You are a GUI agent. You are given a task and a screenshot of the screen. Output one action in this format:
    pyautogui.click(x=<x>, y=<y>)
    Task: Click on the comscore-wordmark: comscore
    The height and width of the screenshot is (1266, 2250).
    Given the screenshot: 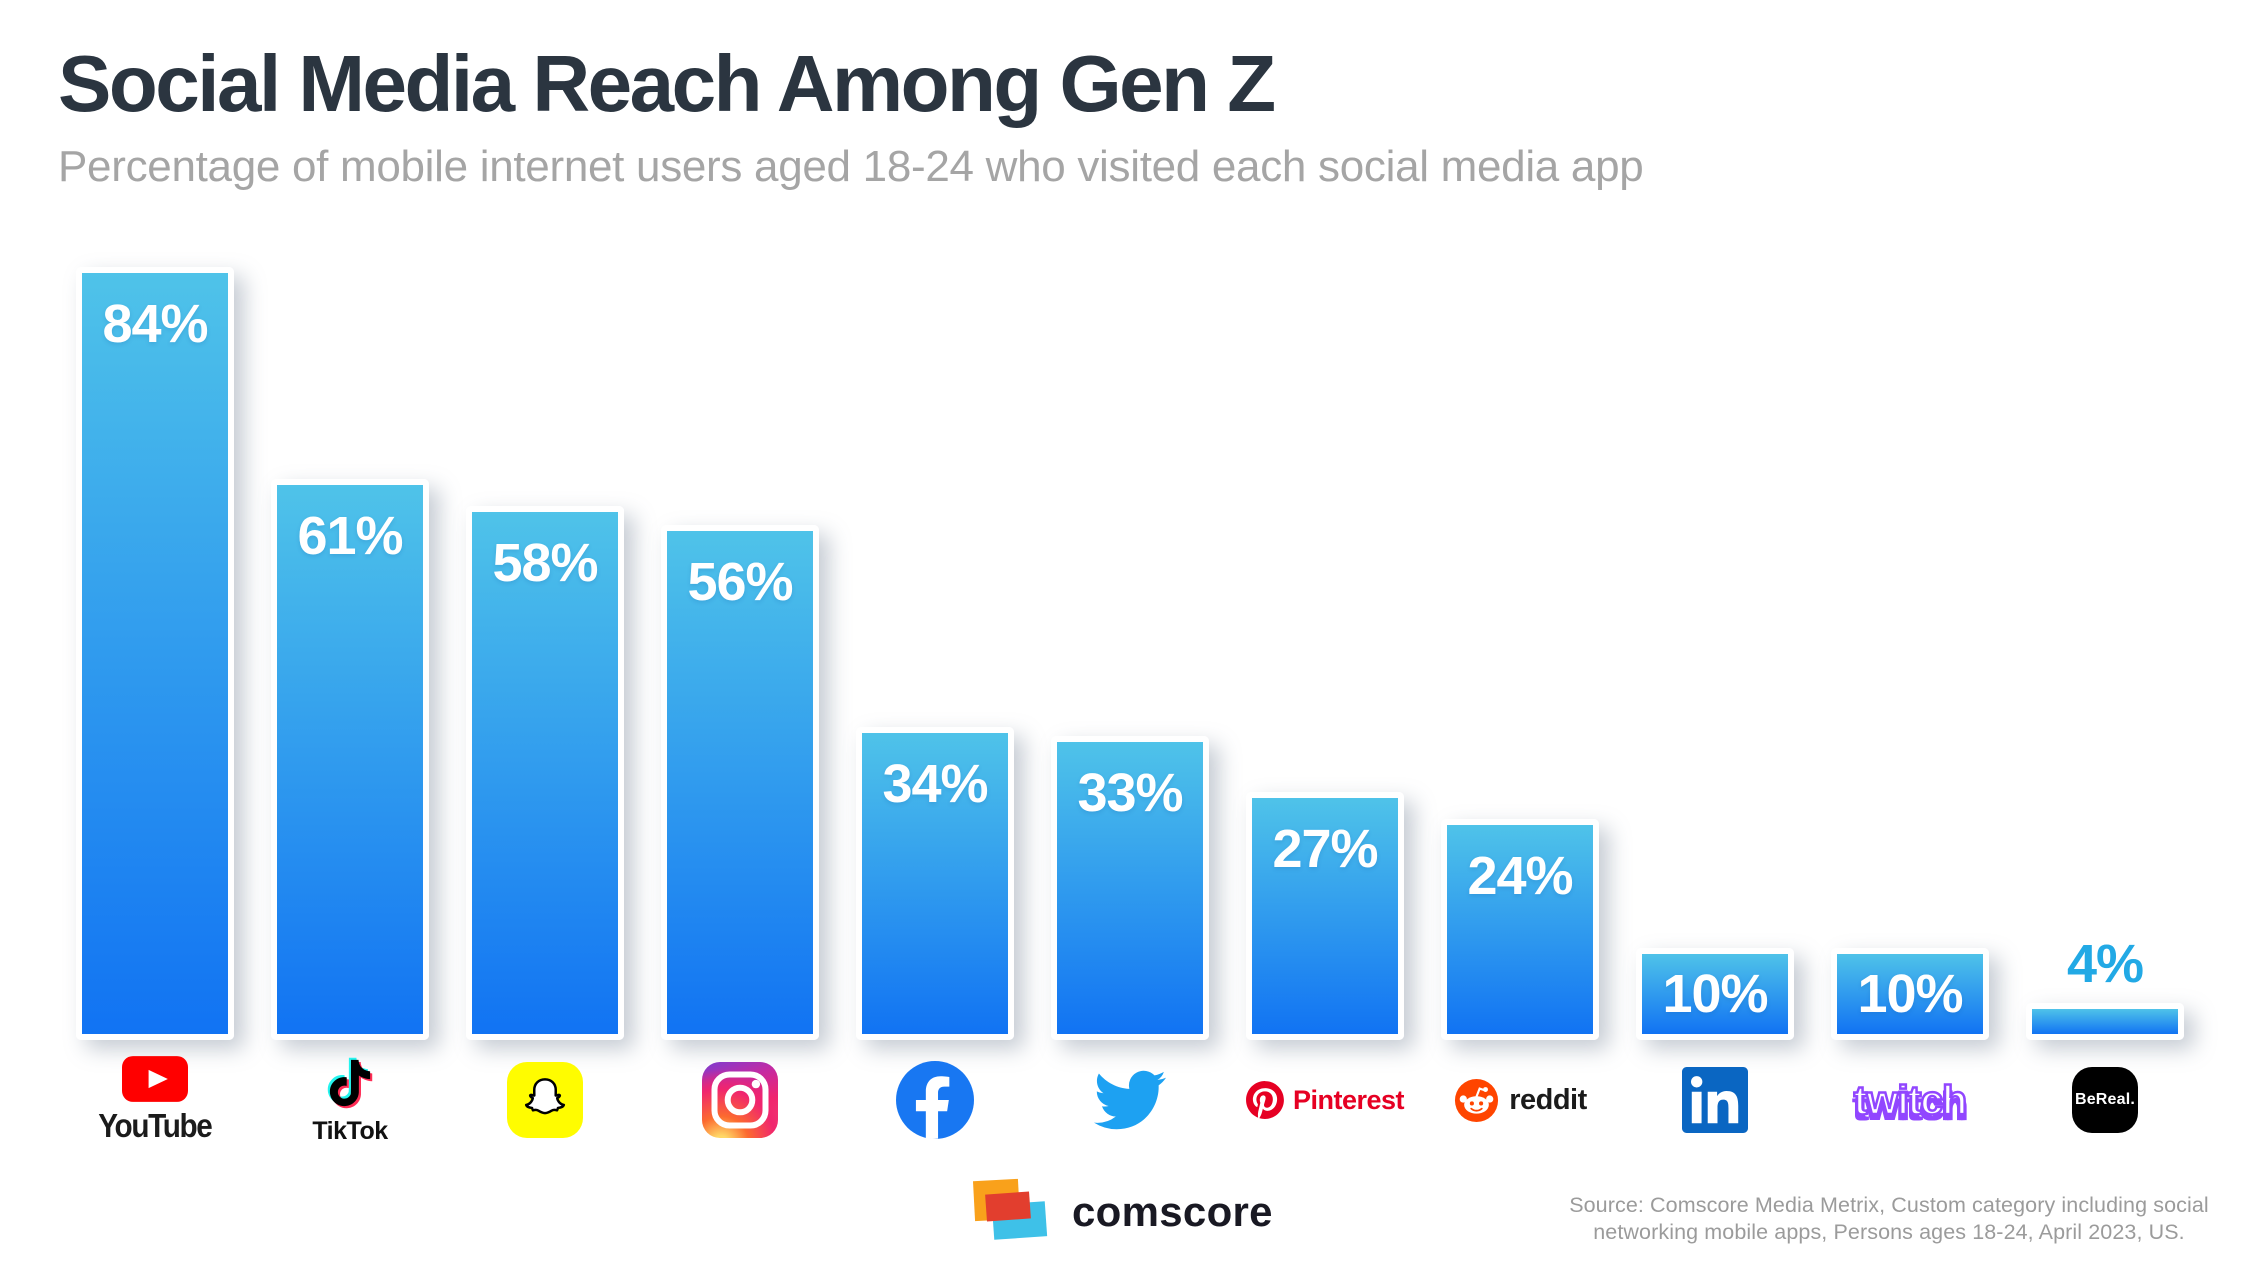 What is the action you would take?
    pyautogui.click(x=1172, y=1211)
    